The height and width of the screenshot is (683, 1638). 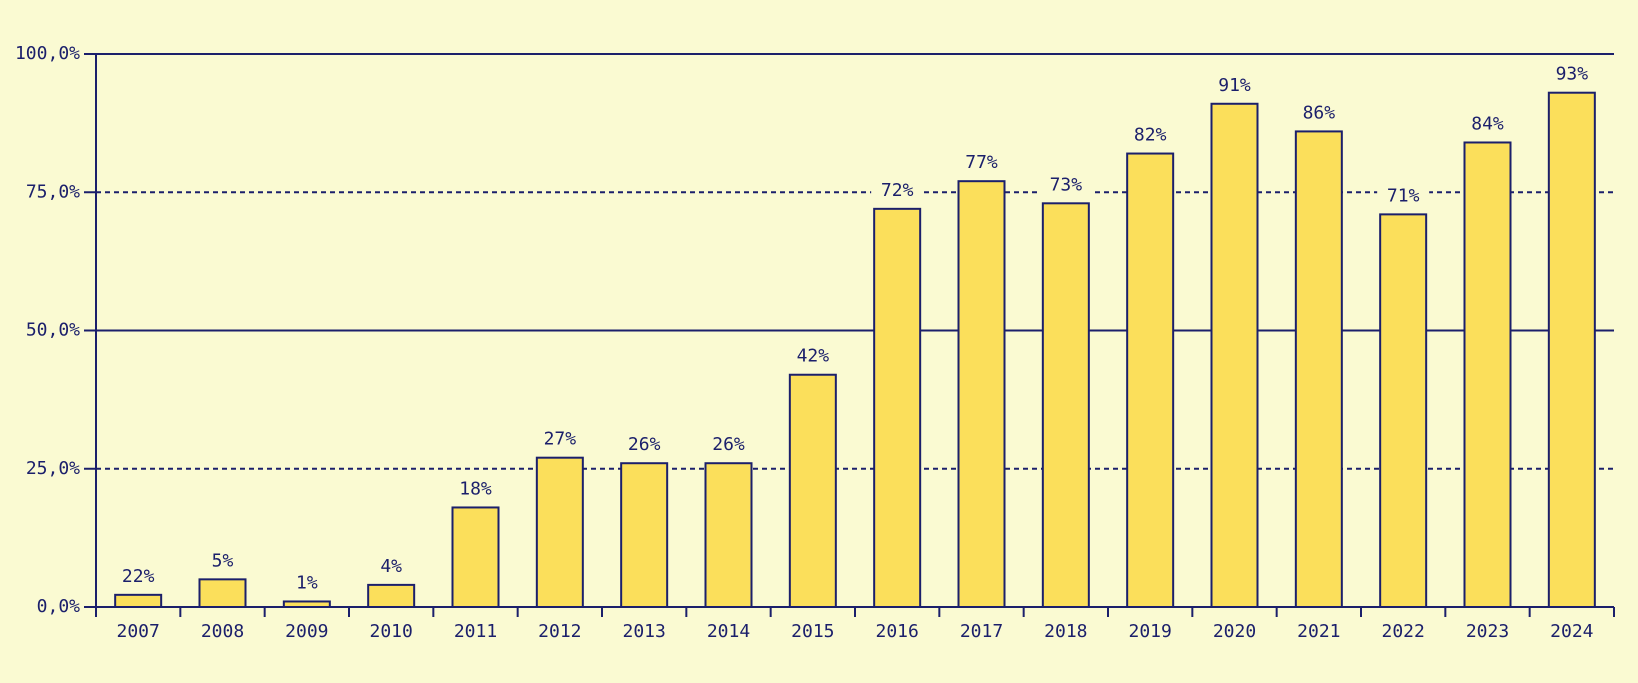 I want to click on value-label: 4%, so click(x=391, y=566).